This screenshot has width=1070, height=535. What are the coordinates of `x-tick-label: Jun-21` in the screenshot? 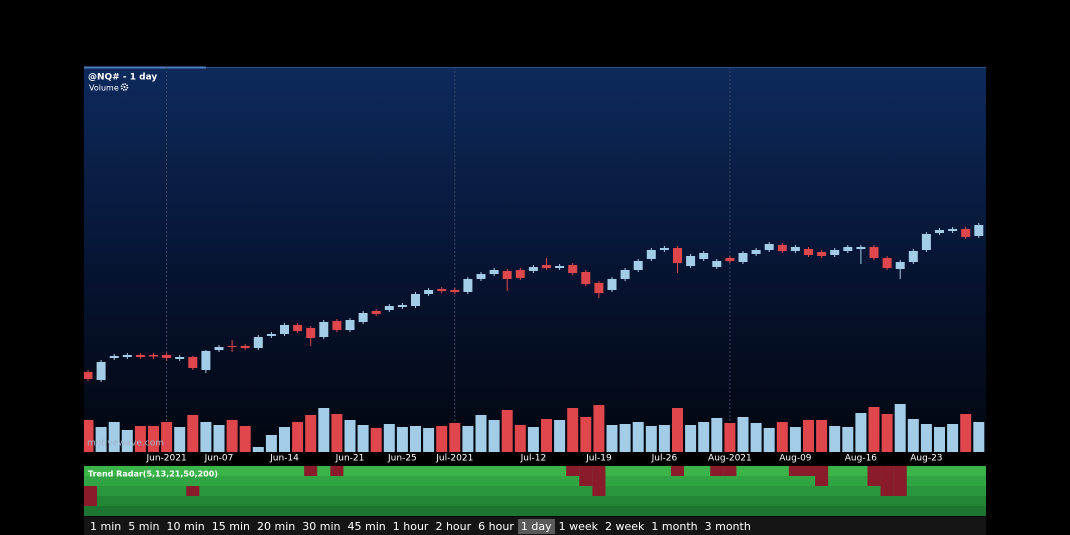 It's located at (350, 459).